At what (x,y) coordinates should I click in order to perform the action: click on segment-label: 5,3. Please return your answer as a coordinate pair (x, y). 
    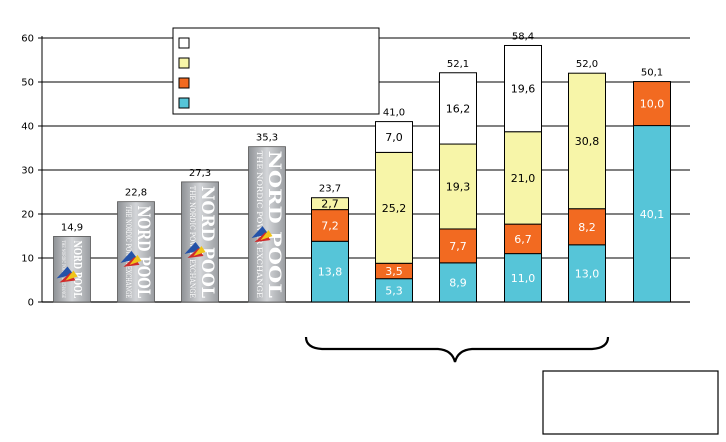
    Looking at the image, I should click on (394, 290).